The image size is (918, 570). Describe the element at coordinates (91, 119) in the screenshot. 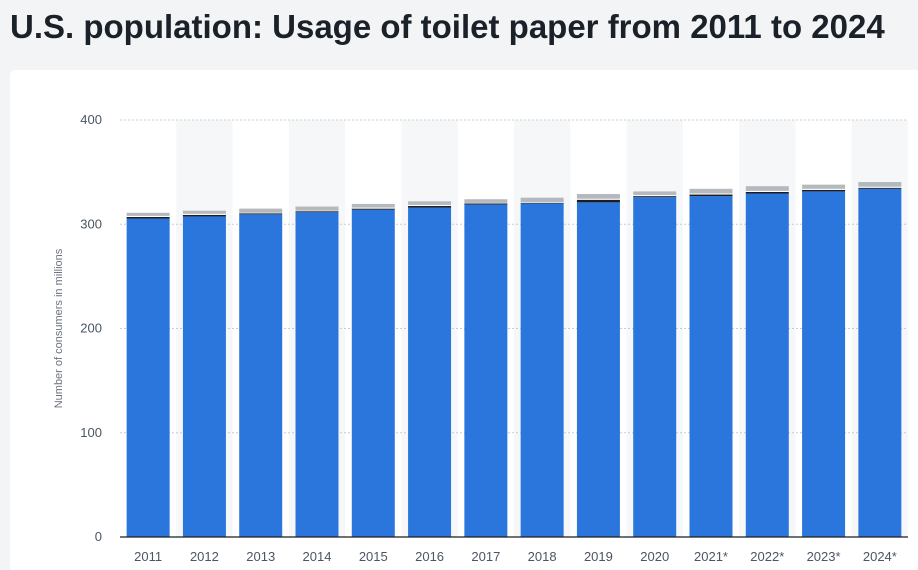

I see `y-tick-label: 400` at that location.